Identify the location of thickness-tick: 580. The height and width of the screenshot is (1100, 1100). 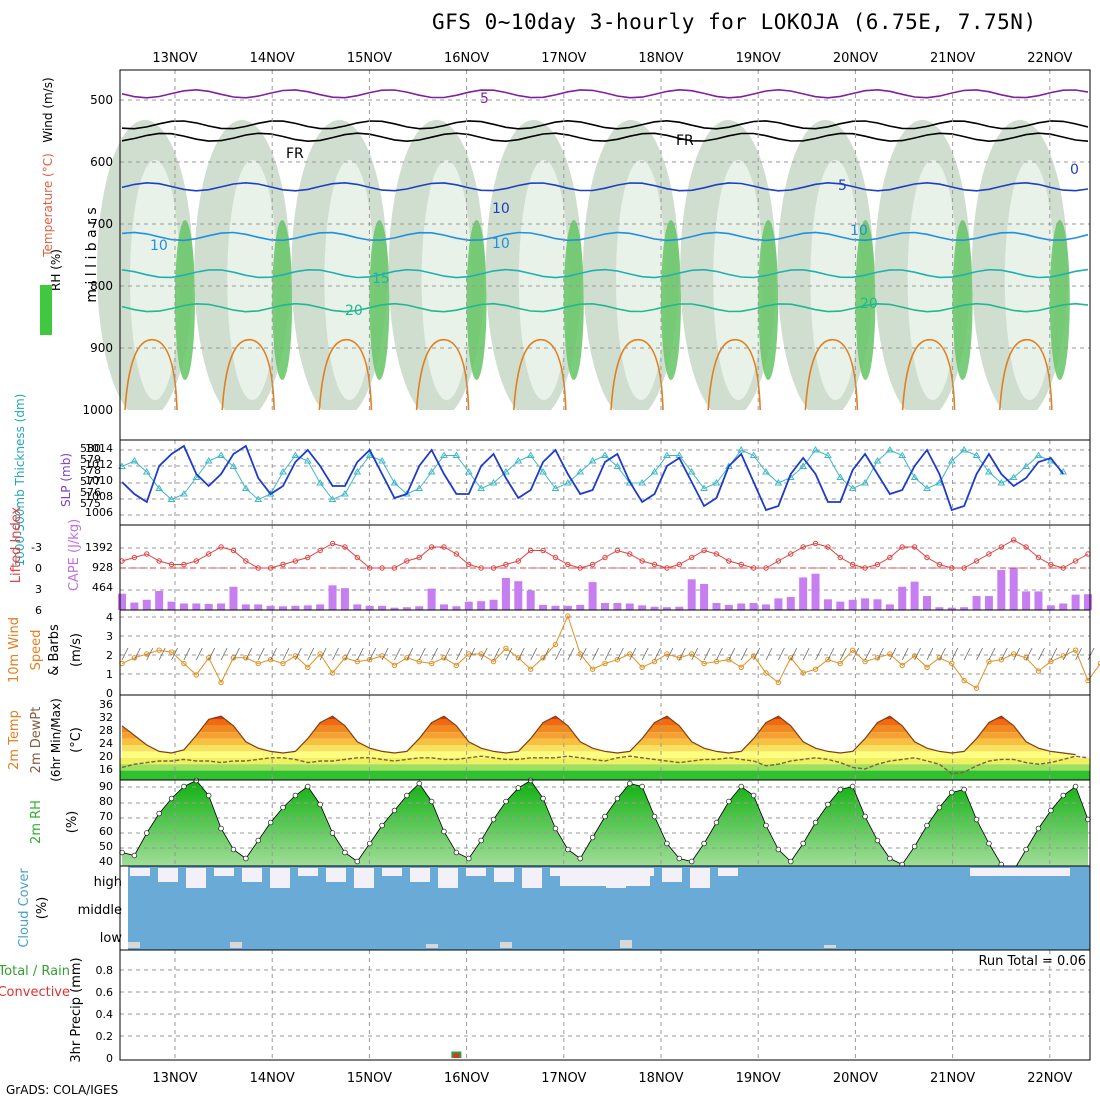
(90, 448).